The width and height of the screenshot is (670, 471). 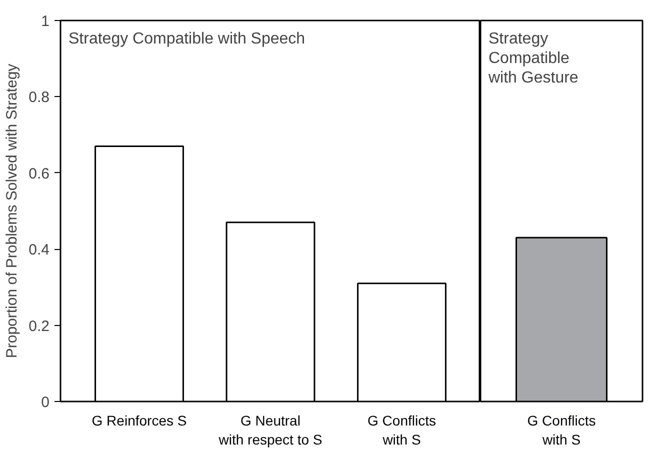 I want to click on text: Strategy Compatible with Gesture, so click(x=533, y=58).